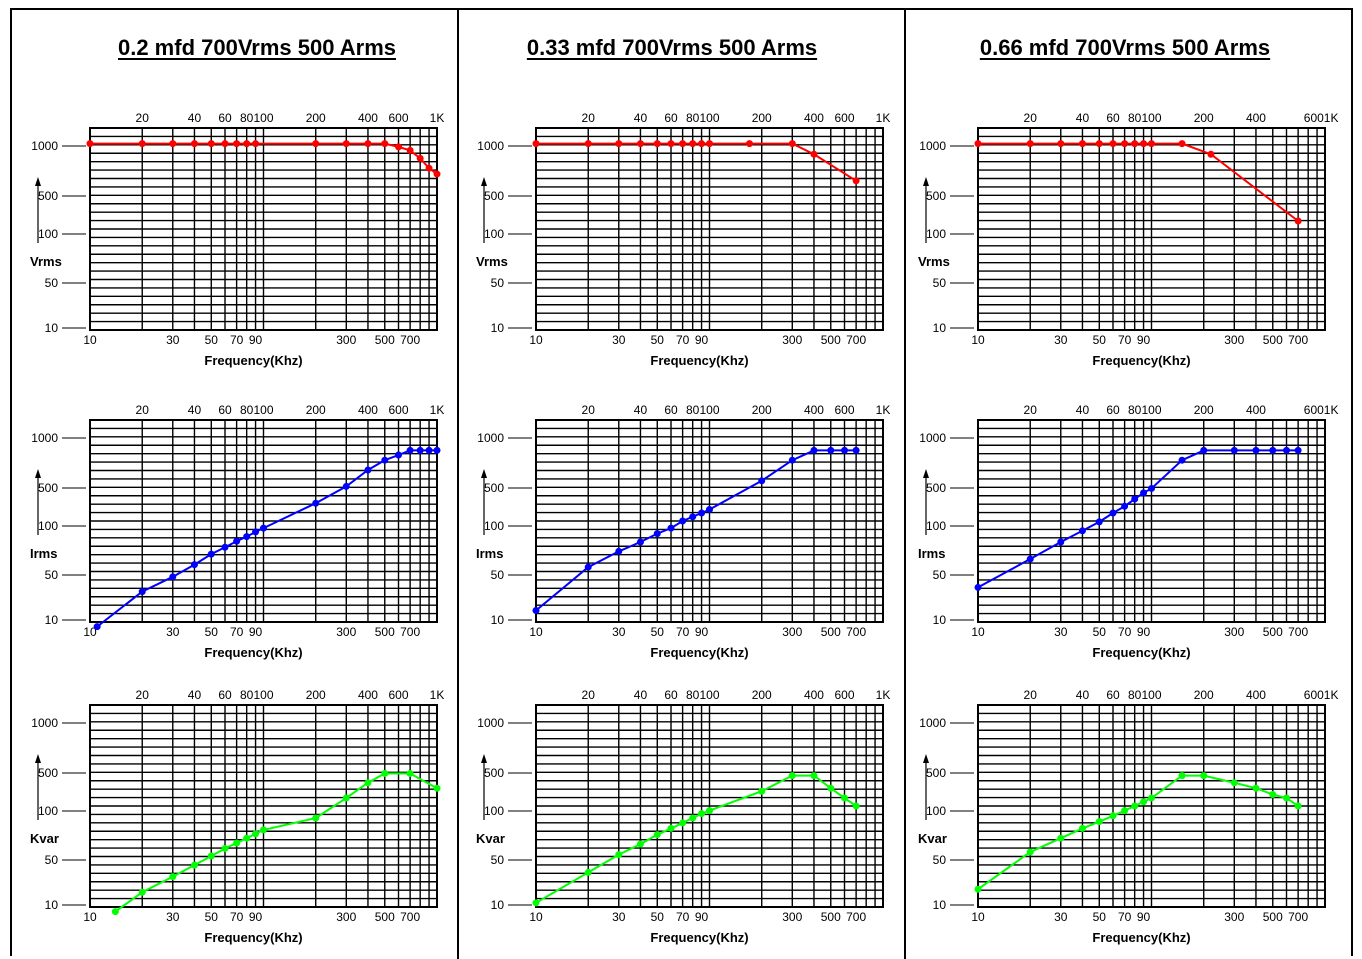  What do you see at coordinates (1144, 917) in the screenshot?
I see `bottom-tick-label: 90` at bounding box center [1144, 917].